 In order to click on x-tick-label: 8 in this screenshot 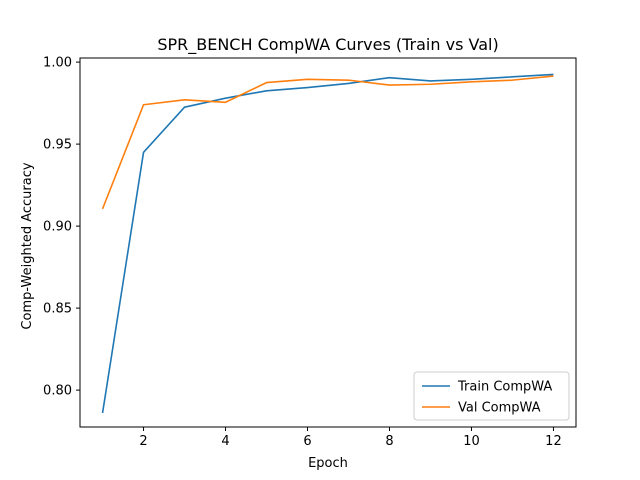, I will do `click(389, 441)`.